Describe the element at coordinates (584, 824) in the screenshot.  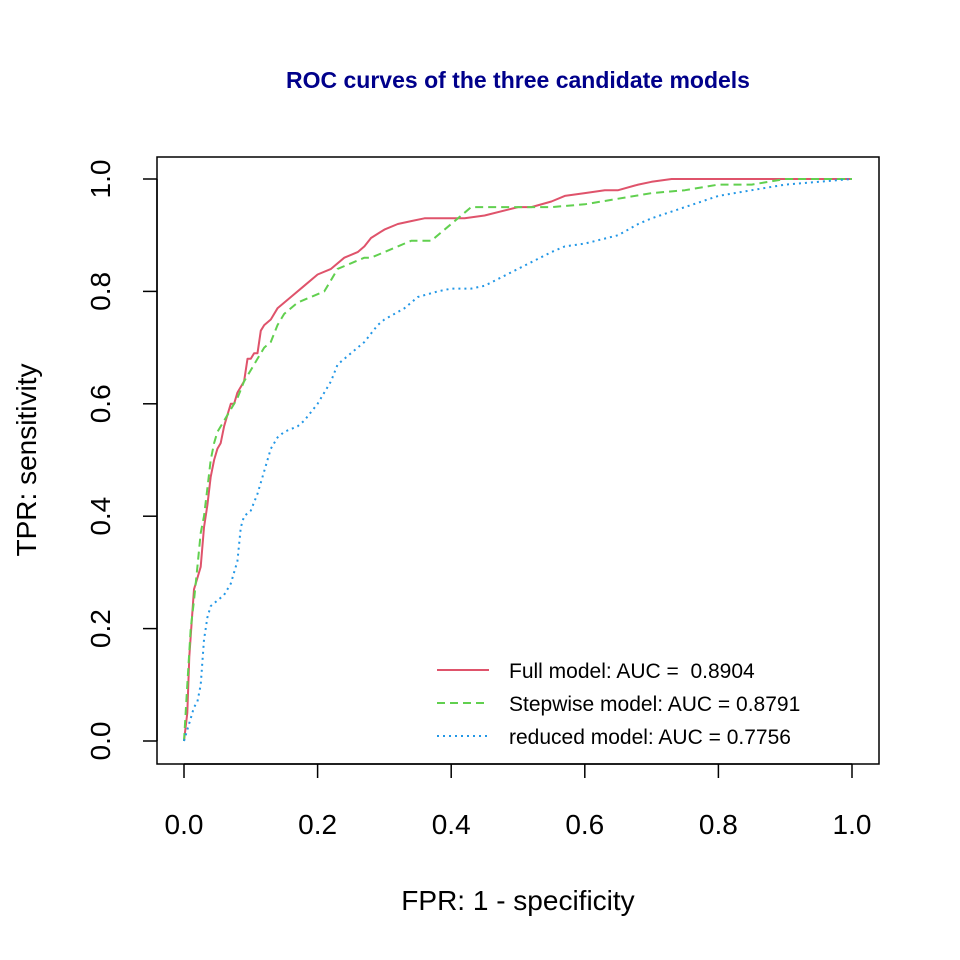
I see `x-tick-label: 0.6` at that location.